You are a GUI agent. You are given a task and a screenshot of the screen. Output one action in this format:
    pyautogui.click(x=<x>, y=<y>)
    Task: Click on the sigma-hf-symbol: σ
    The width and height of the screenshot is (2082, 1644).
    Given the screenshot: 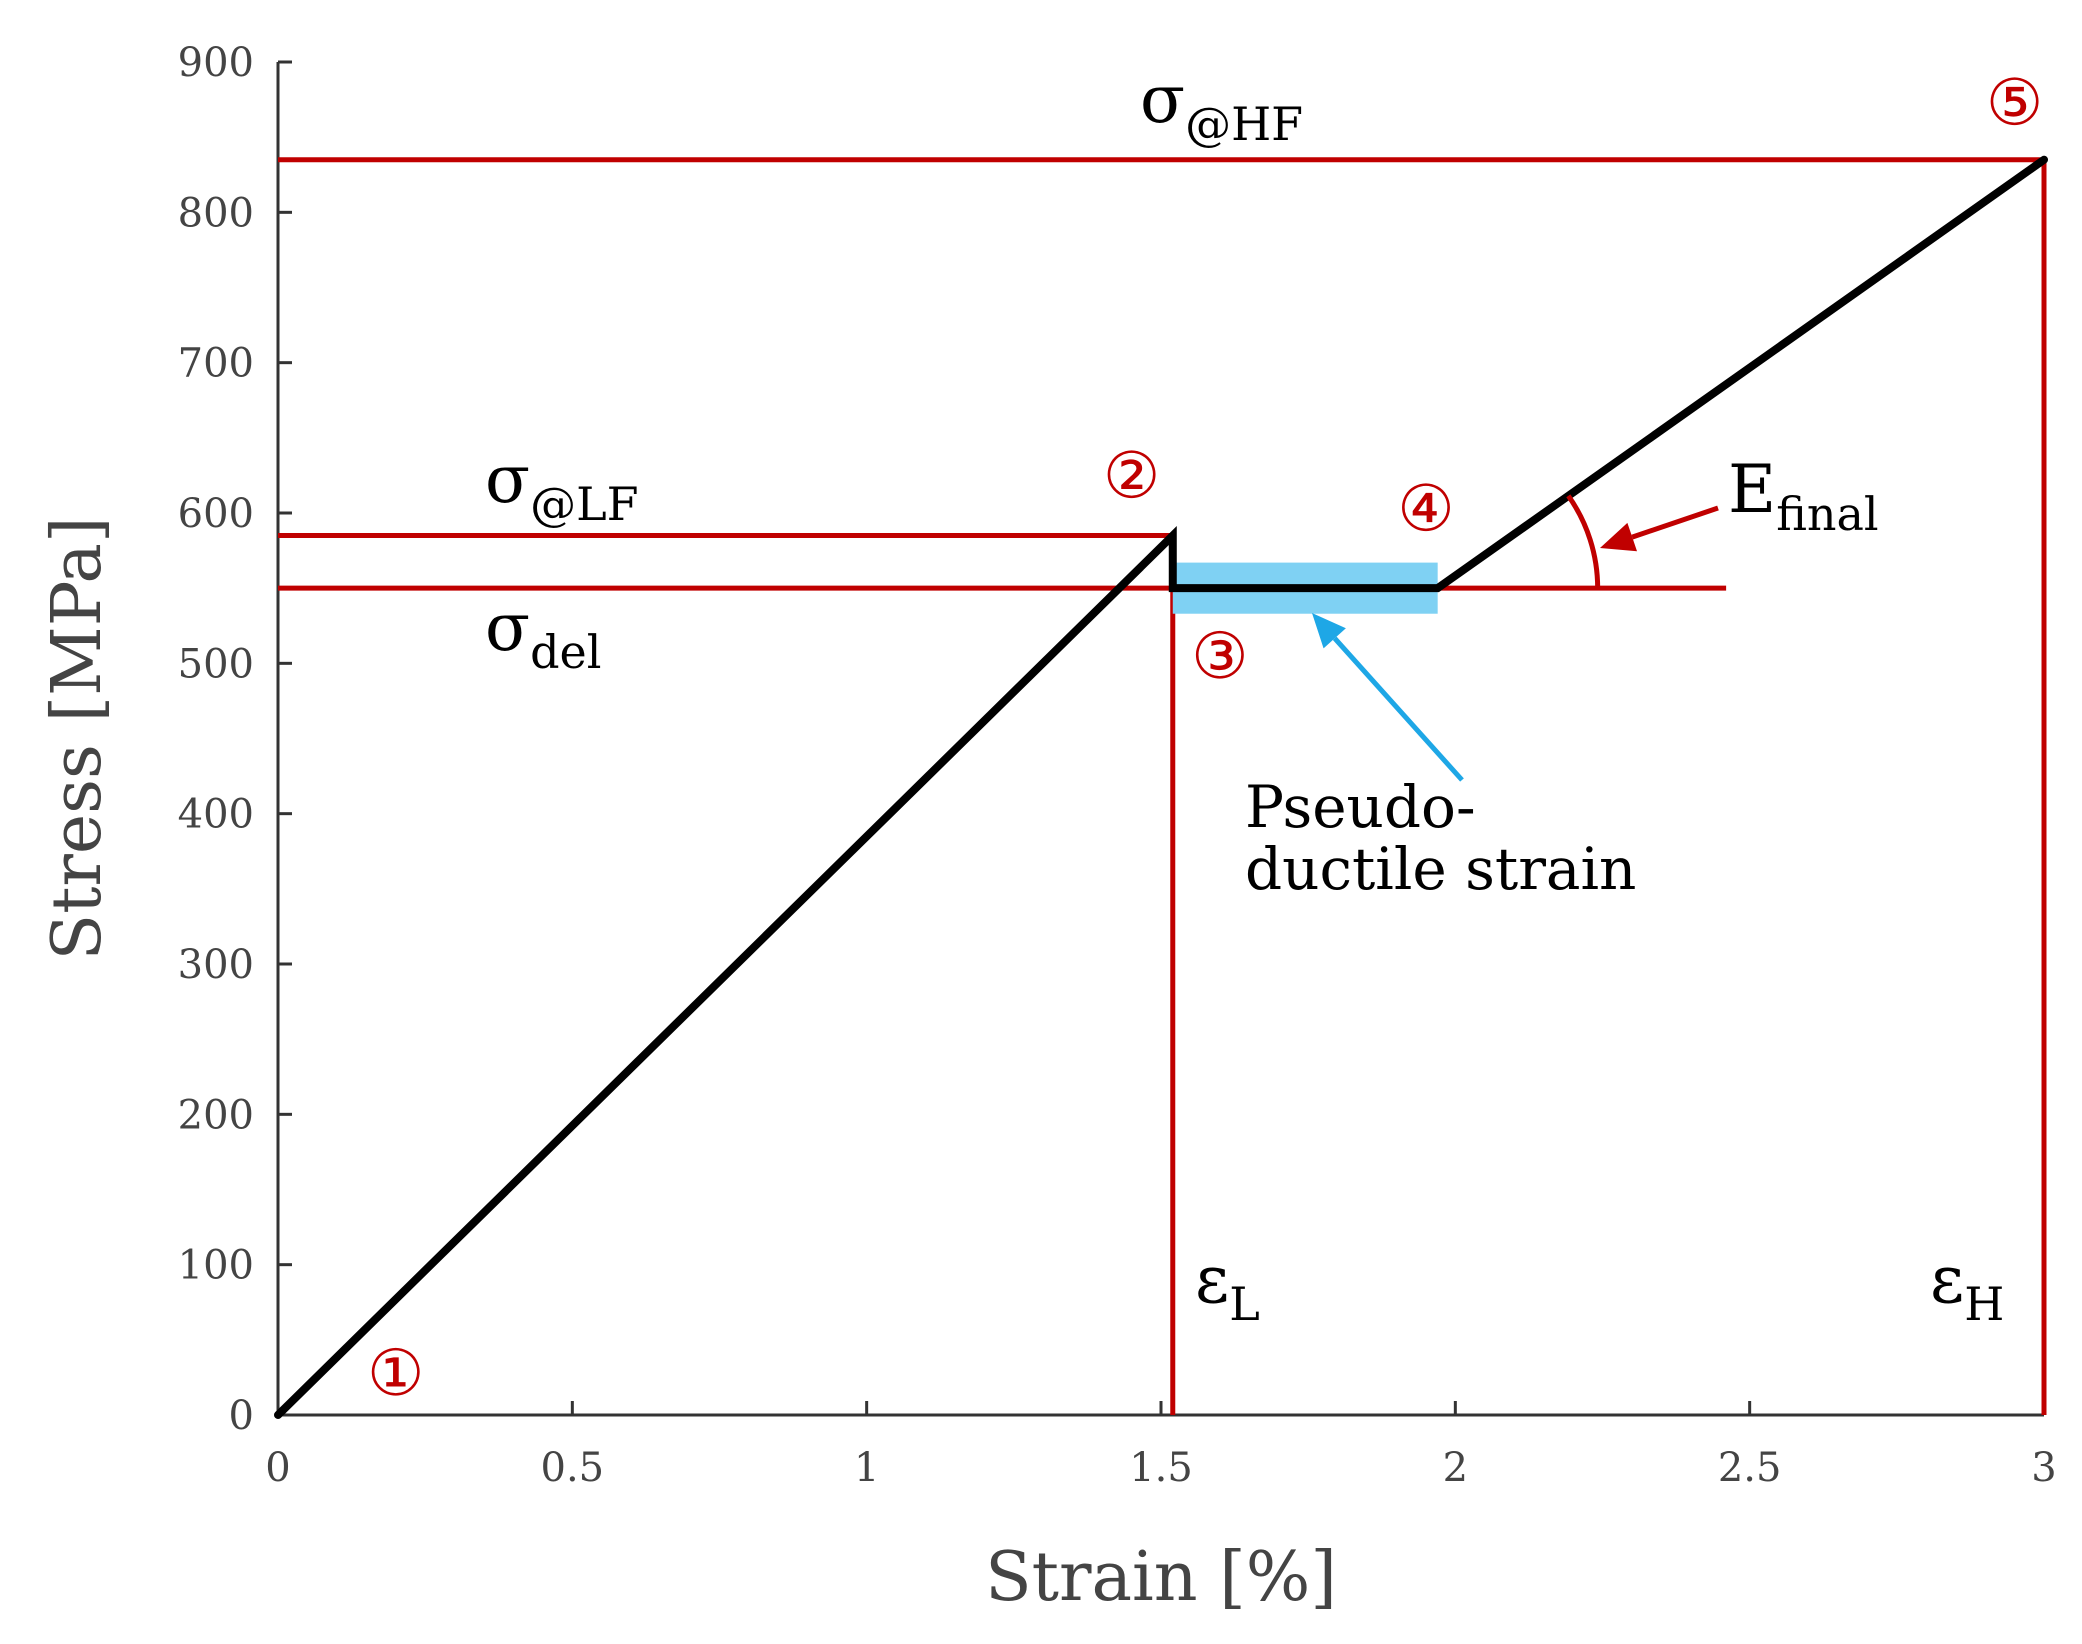 What is the action you would take?
    pyautogui.click(x=1162, y=99)
    